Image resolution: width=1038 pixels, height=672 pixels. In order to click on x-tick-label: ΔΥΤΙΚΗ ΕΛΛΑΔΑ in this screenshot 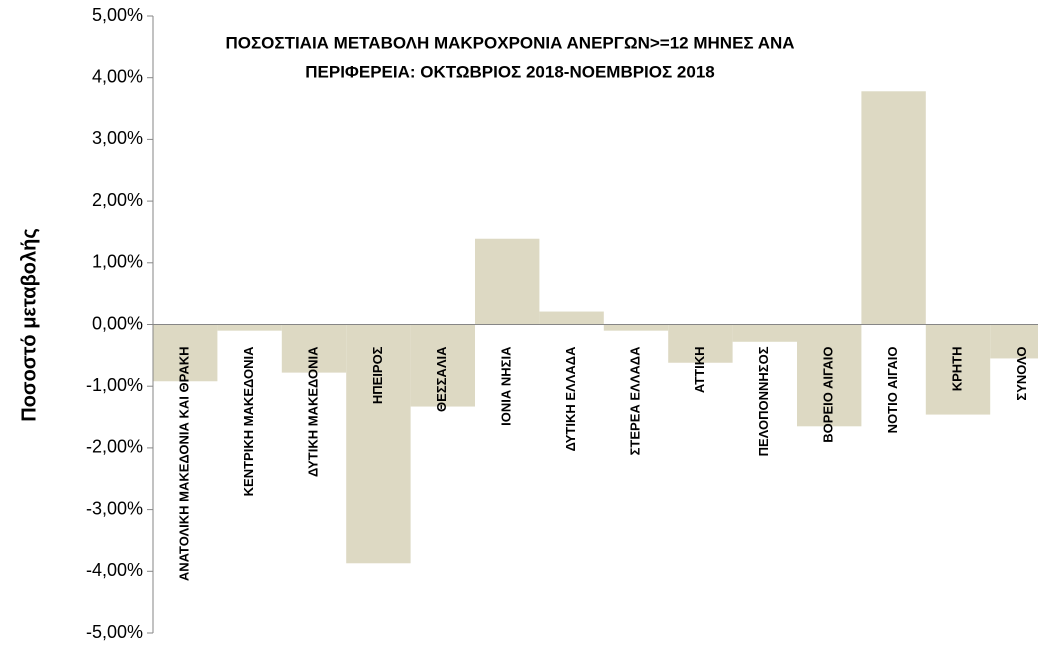, I will do `click(570, 399)`.